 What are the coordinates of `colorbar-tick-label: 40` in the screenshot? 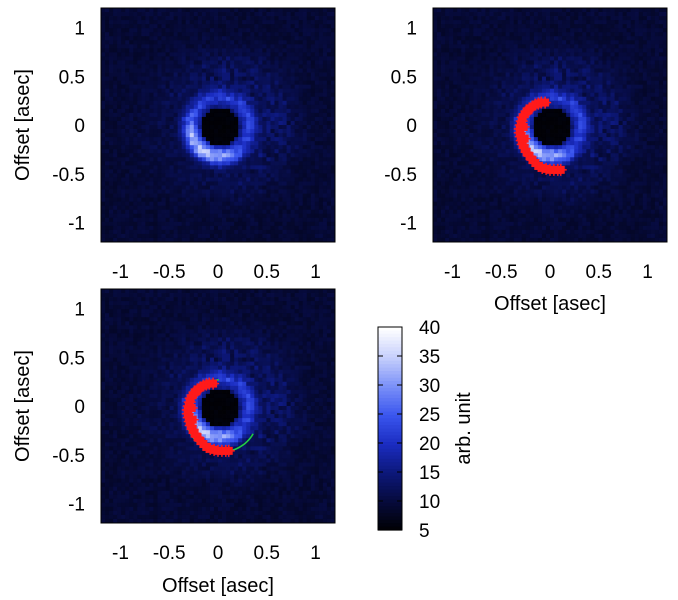 It's located at (429, 328).